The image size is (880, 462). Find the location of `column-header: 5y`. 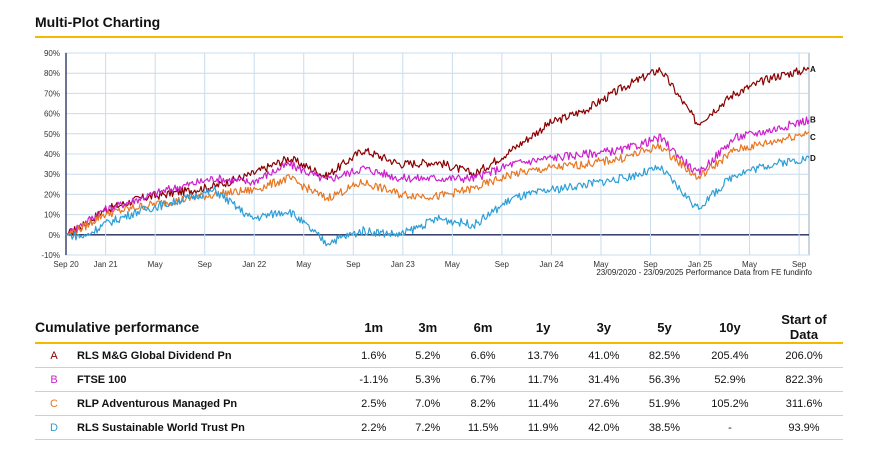

column-header: 5y is located at coordinates (664, 328).